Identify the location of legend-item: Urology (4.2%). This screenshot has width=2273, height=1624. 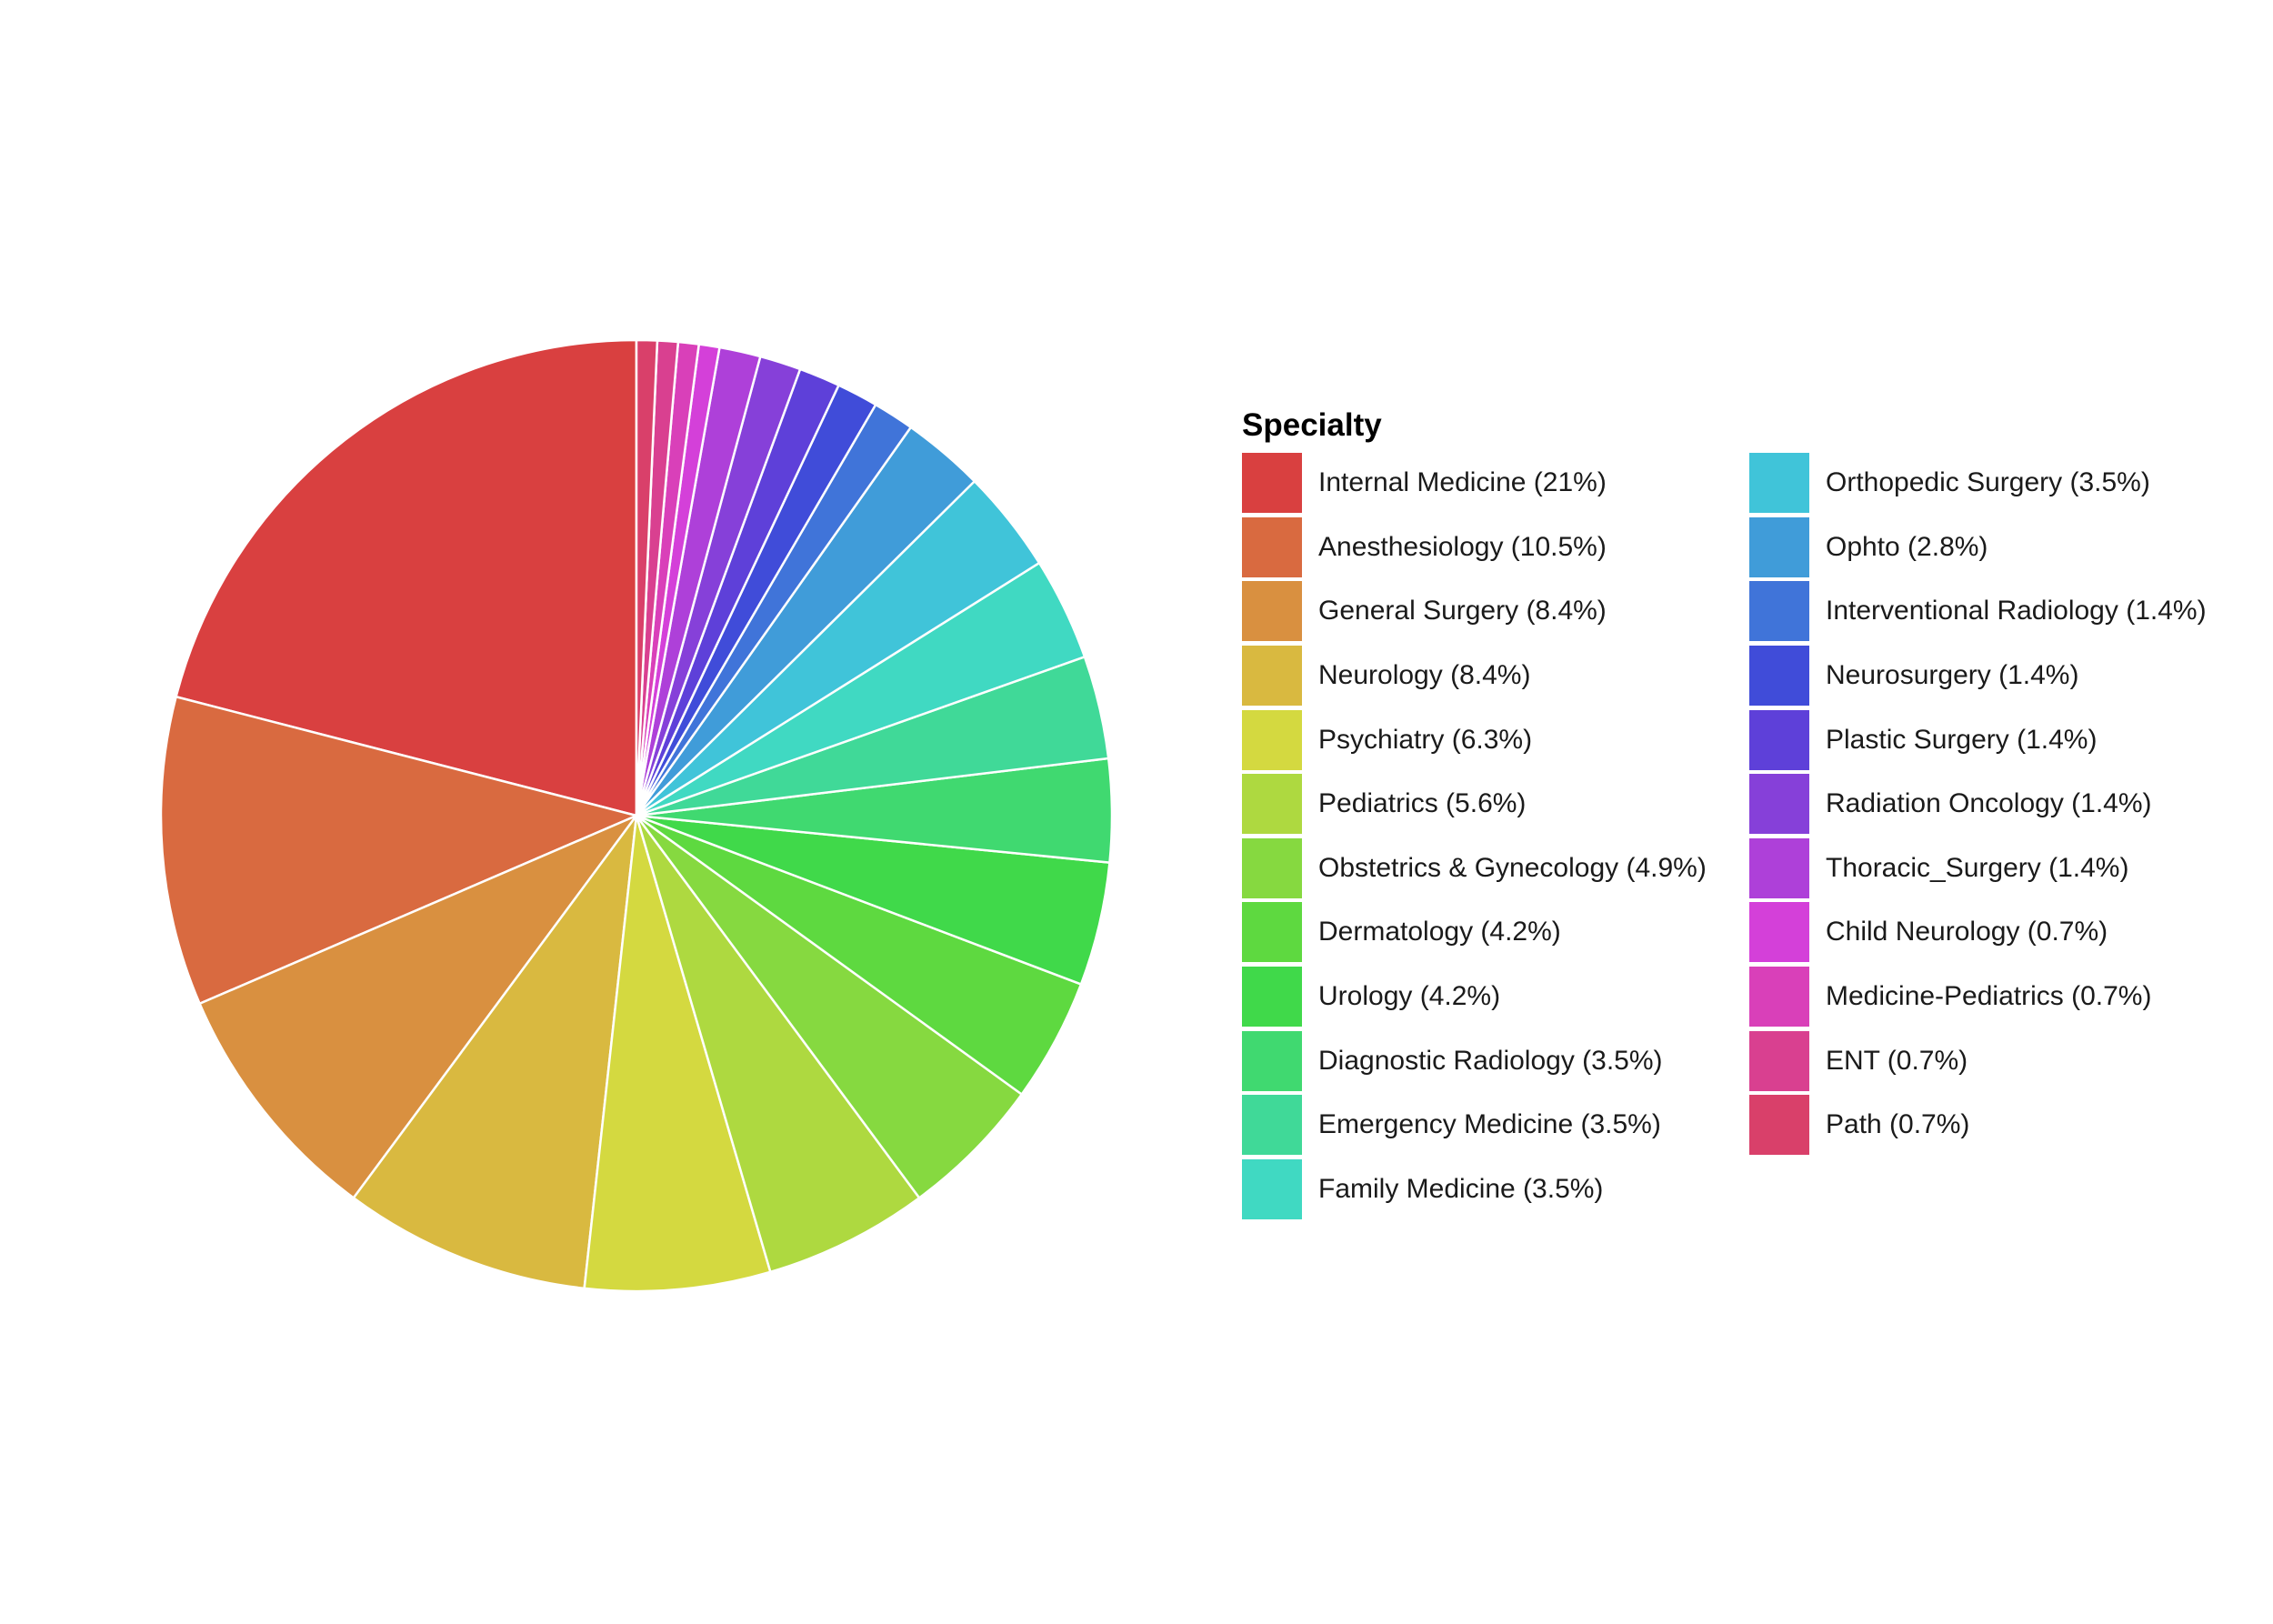
(1495, 997).